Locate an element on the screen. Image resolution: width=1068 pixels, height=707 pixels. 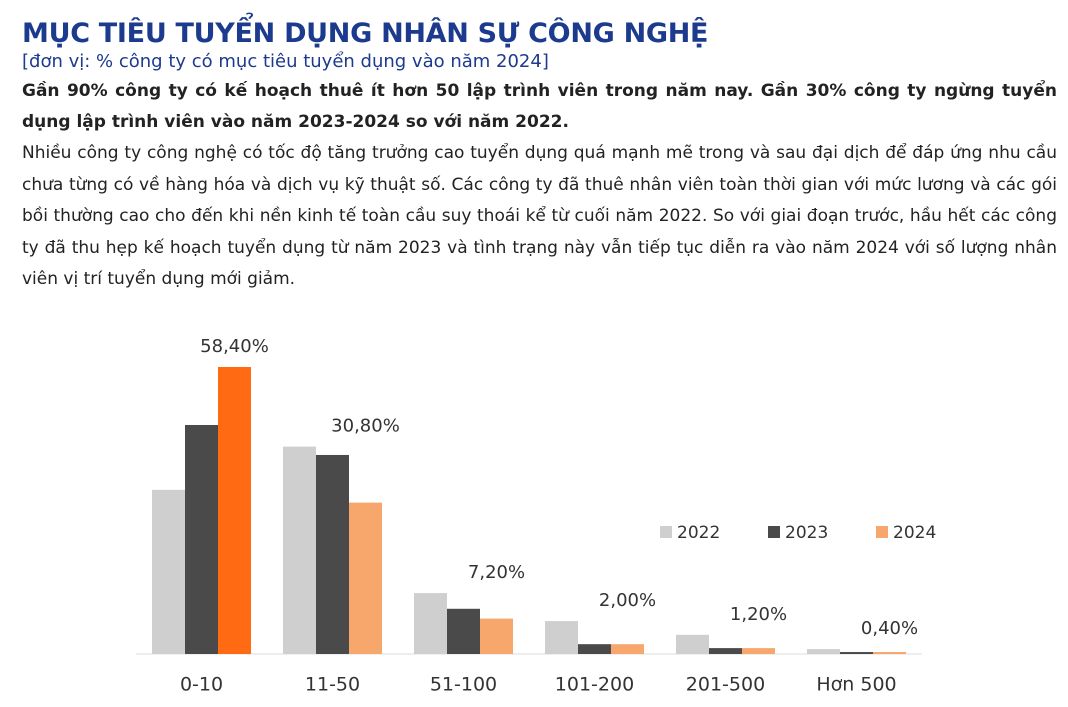
x-tick-label: 51-100 is located at coordinates (463, 685).